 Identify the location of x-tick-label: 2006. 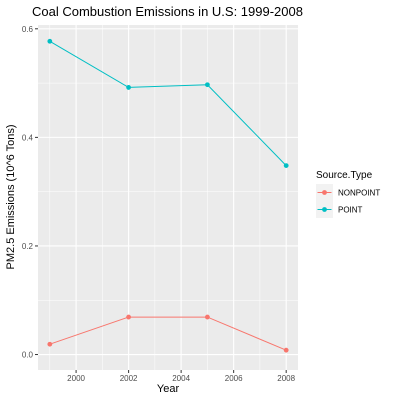
(234, 378).